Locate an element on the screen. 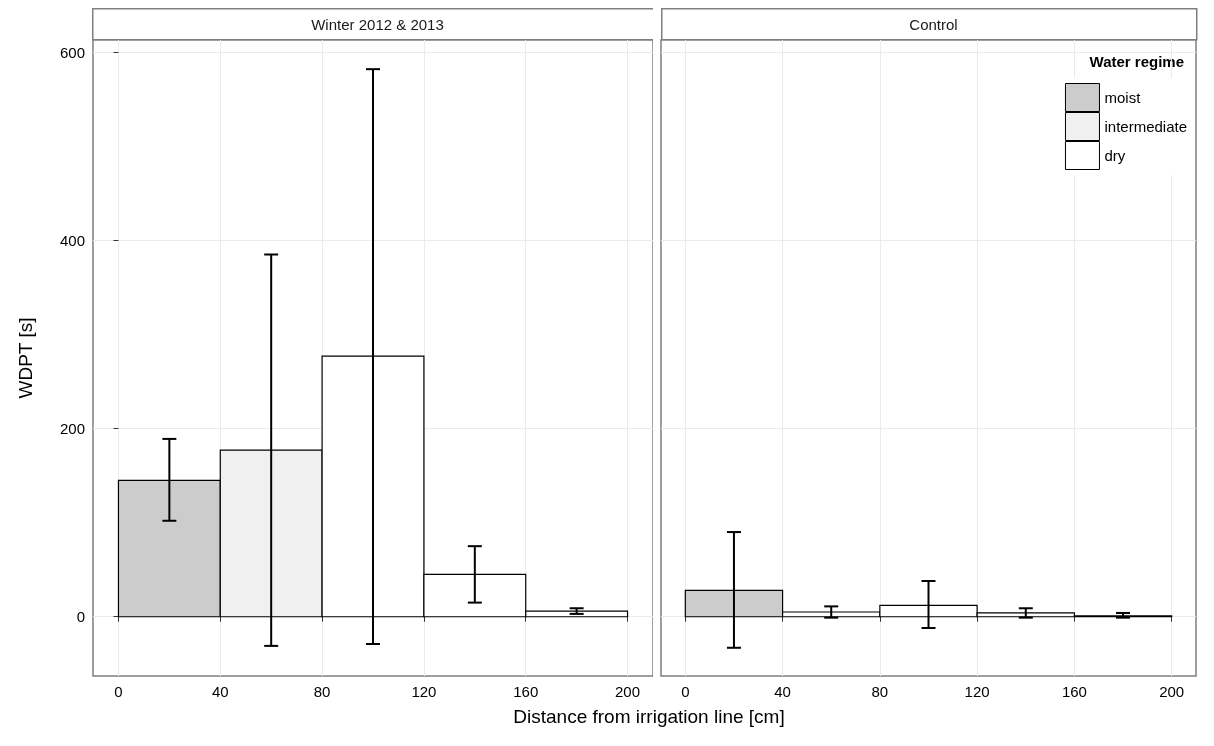  chart-title: Control is located at coordinates (933, 24).